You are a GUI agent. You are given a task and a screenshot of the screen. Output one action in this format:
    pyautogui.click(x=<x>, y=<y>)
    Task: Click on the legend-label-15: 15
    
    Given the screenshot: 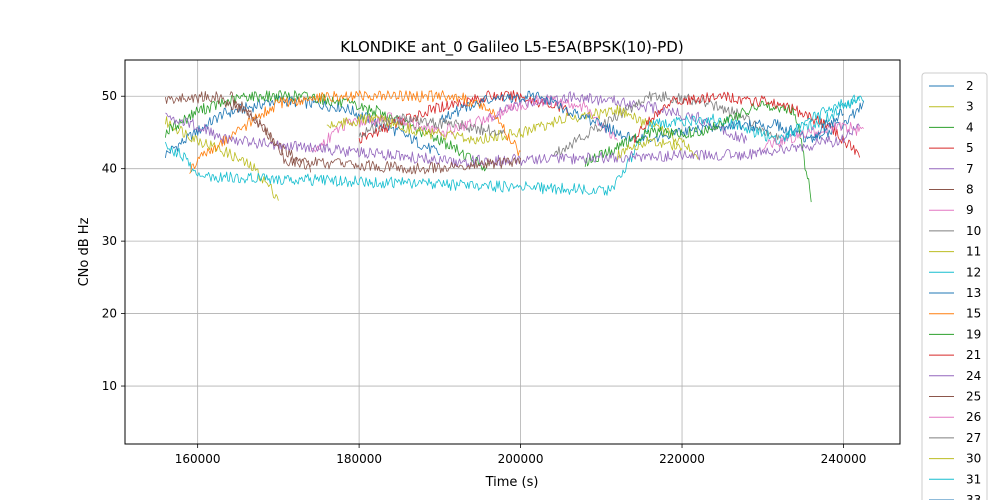 What is the action you would take?
    pyautogui.click(x=973, y=314)
    